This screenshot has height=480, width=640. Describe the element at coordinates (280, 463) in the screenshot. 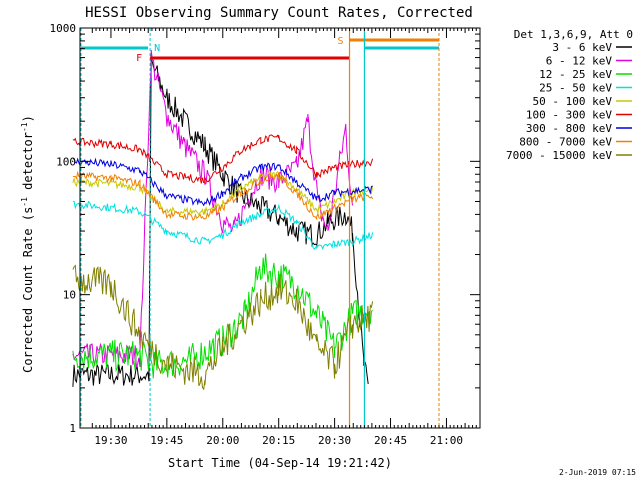

I see `x-axis-label: Start Time (04-Sep-14 19:21:42)` at that location.